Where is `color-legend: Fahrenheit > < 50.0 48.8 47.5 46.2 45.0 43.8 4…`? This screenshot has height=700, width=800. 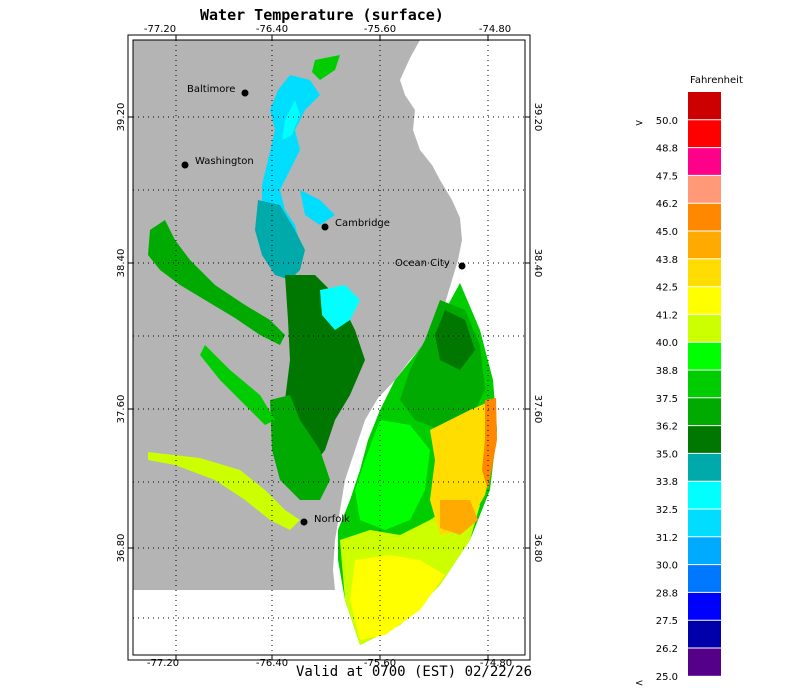
color-legend: Fahrenheit > < 50.0 48.8 47.5 46.2 45.0 43.8 4… is located at coordinates (689, 382).